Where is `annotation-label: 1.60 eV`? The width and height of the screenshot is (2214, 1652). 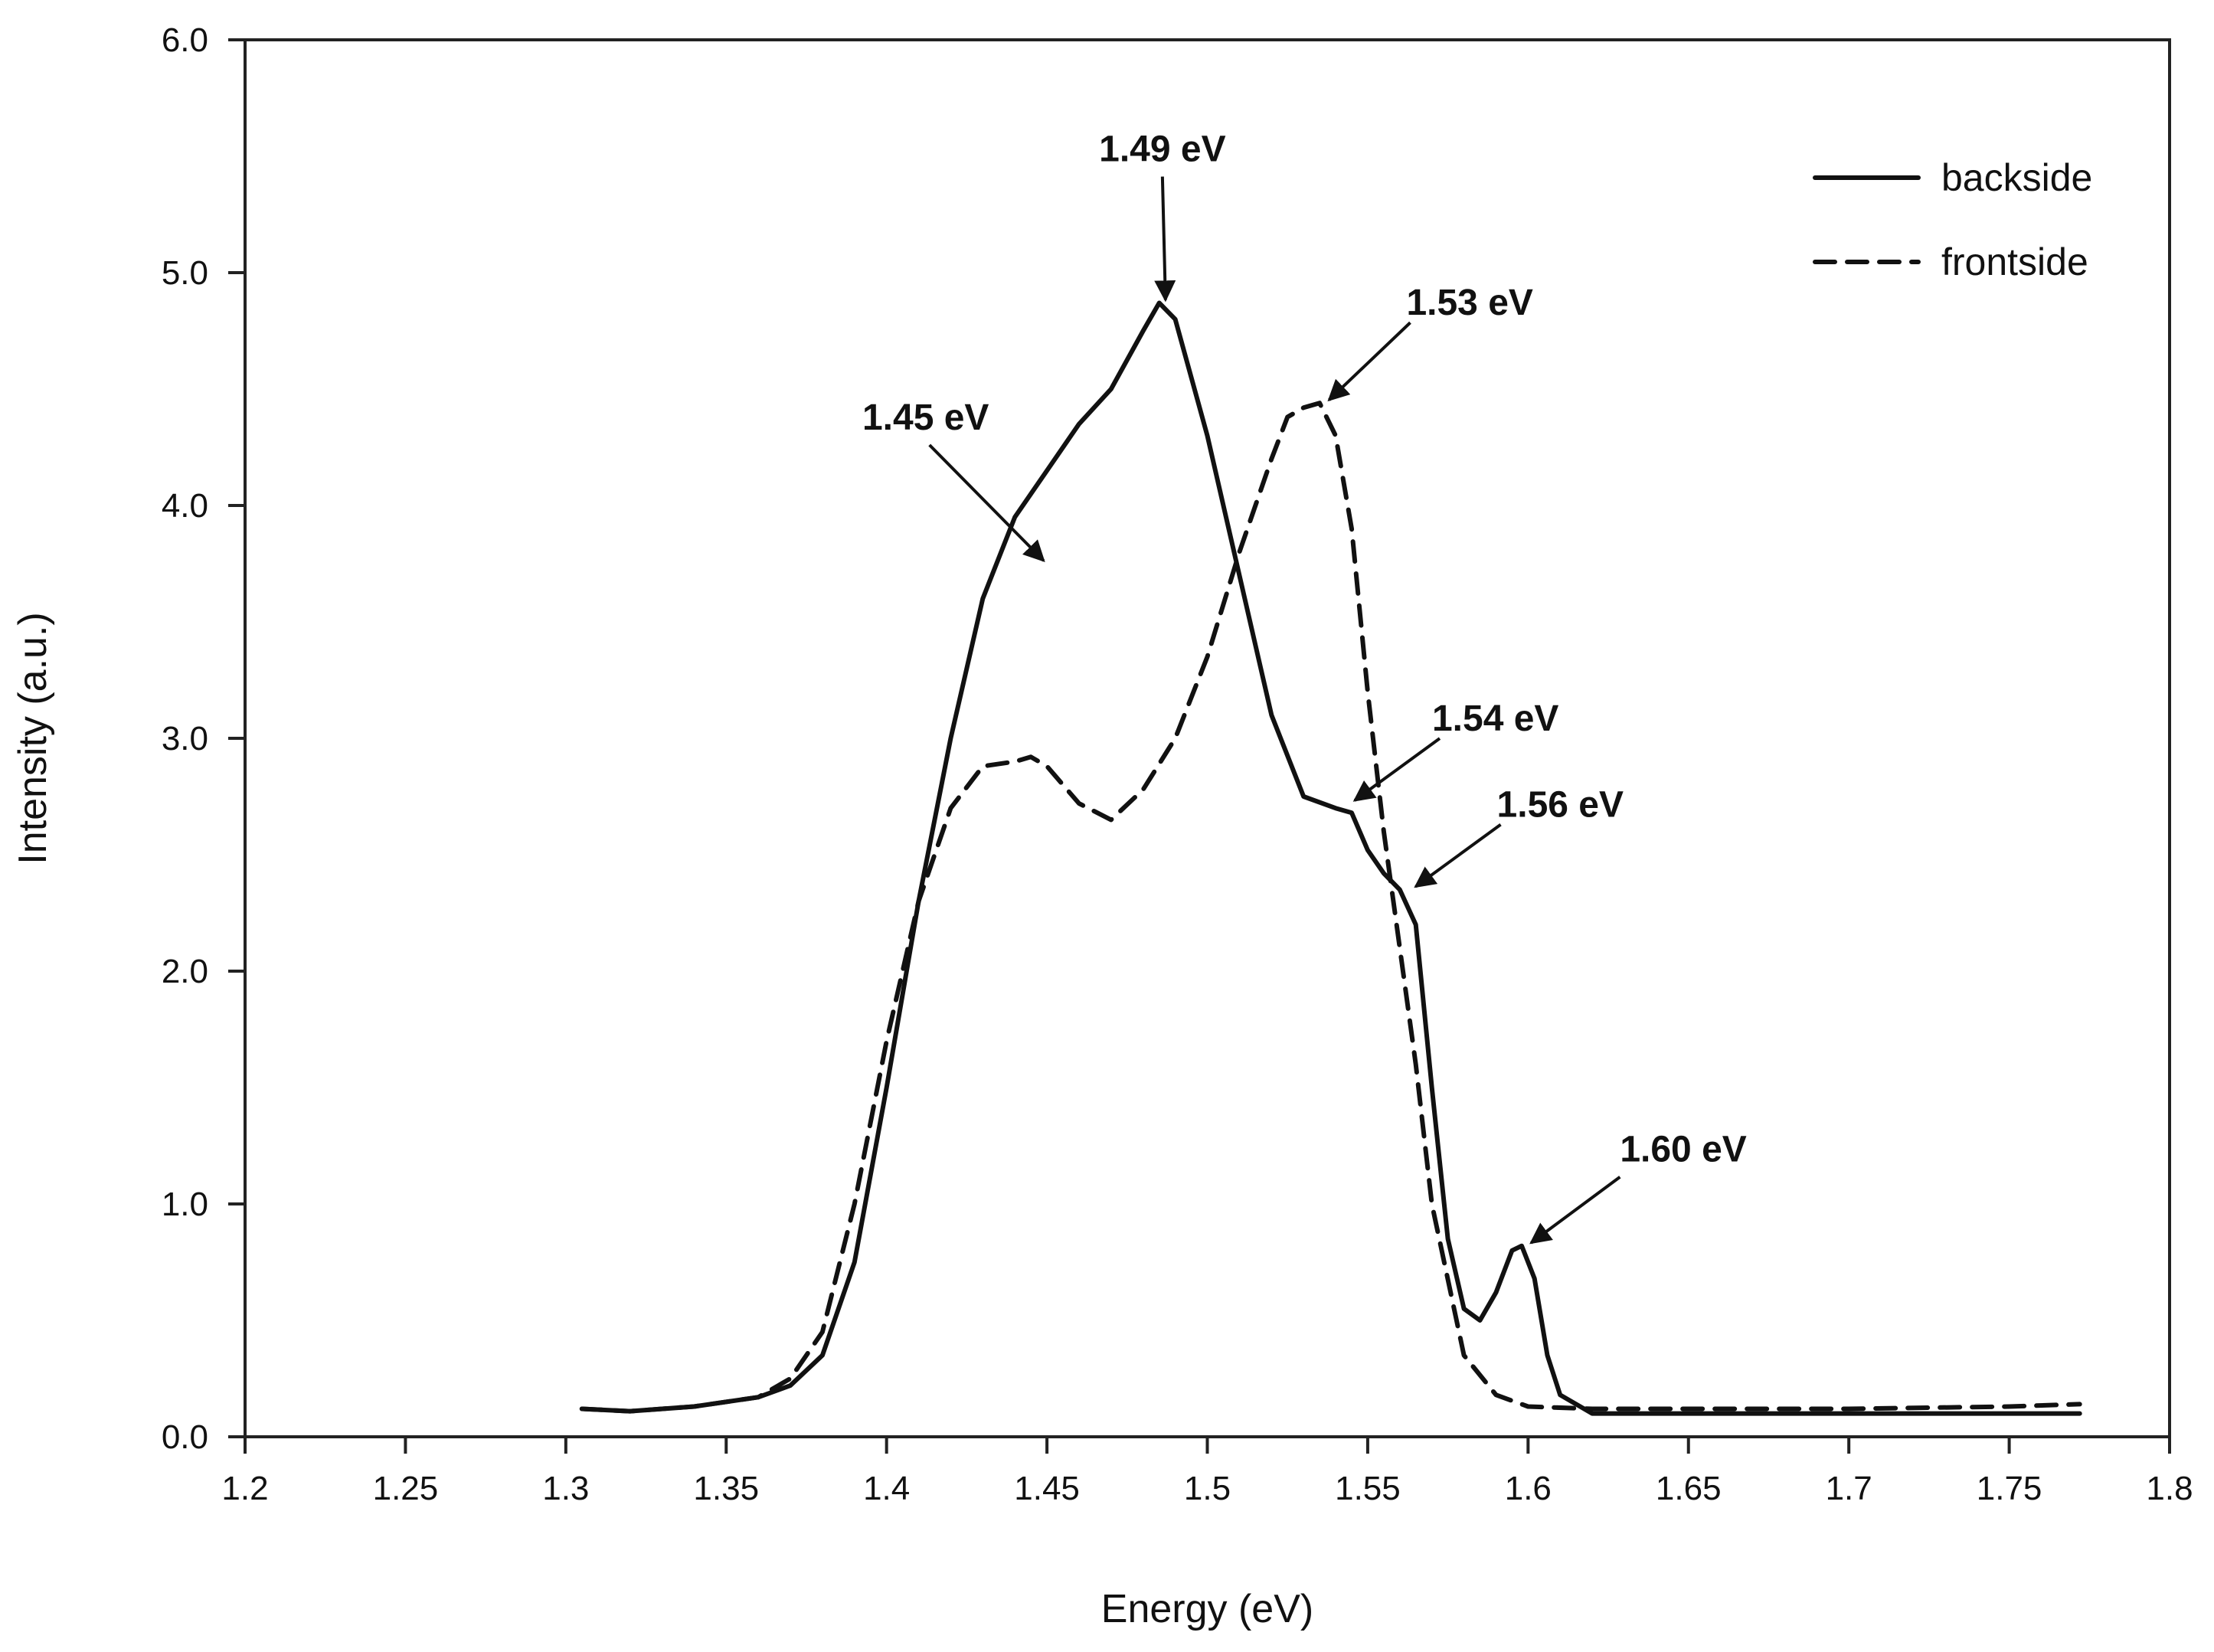 annotation-label: 1.60 eV is located at coordinates (1683, 1150).